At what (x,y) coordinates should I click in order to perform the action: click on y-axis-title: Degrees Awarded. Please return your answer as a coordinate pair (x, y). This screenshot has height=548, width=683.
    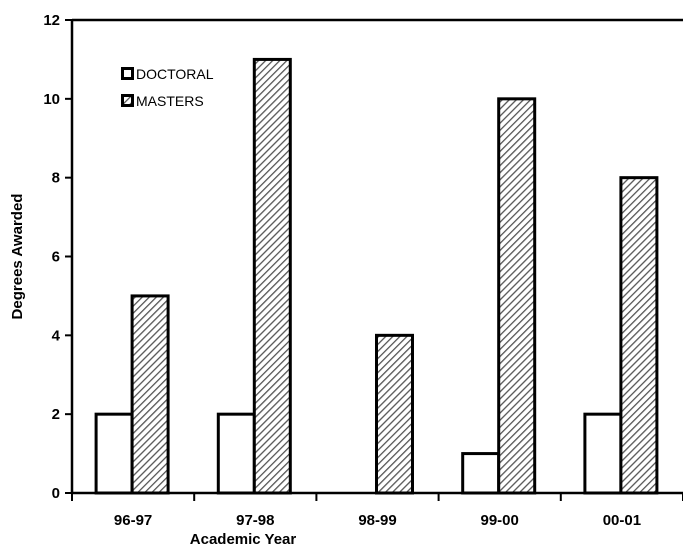
    Looking at the image, I should click on (17, 257).